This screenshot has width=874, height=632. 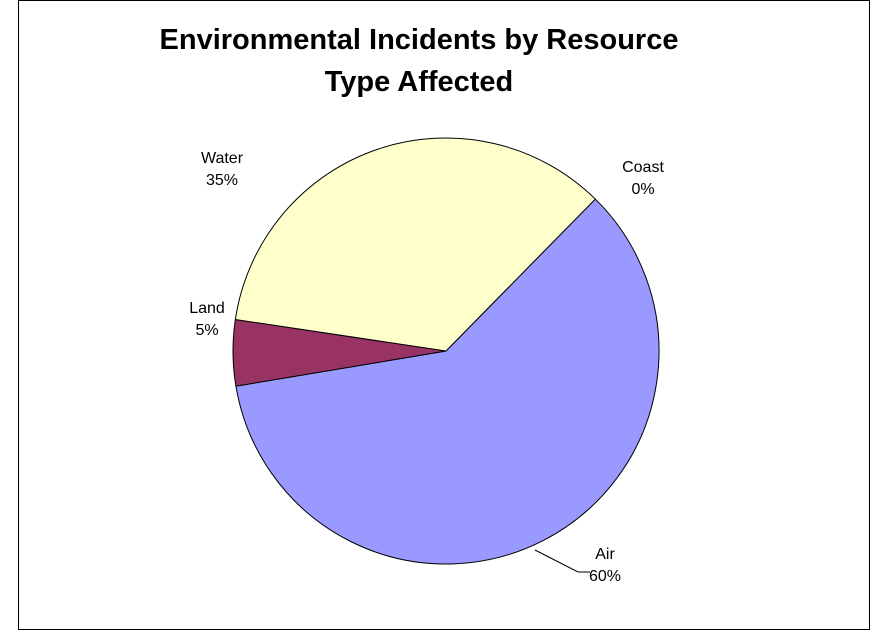 What do you see at coordinates (415, 244) in the screenshot?
I see `pie-slice-water` at bounding box center [415, 244].